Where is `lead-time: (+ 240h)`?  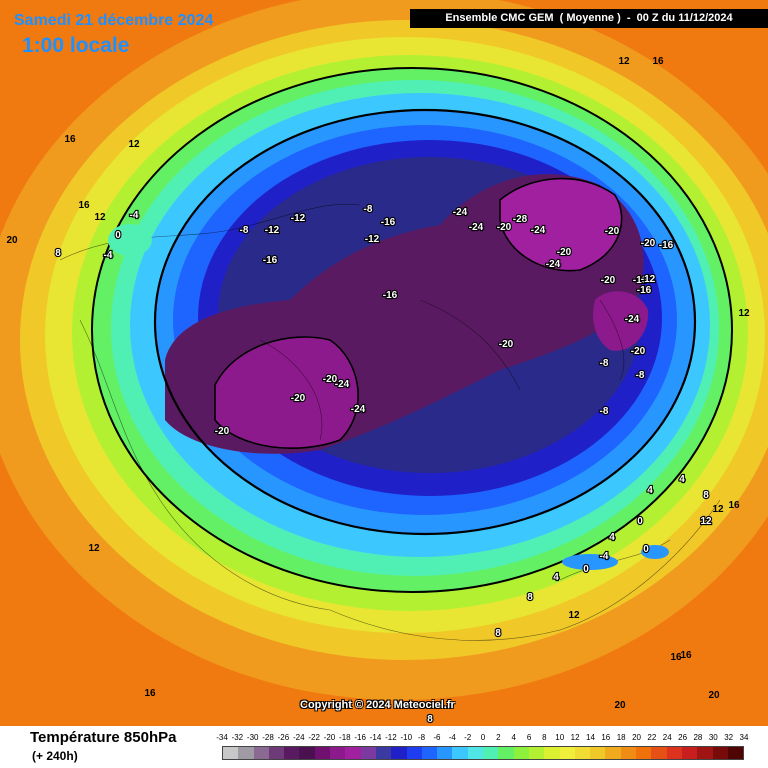
lead-time: (+ 240h) is located at coordinates (55, 756).